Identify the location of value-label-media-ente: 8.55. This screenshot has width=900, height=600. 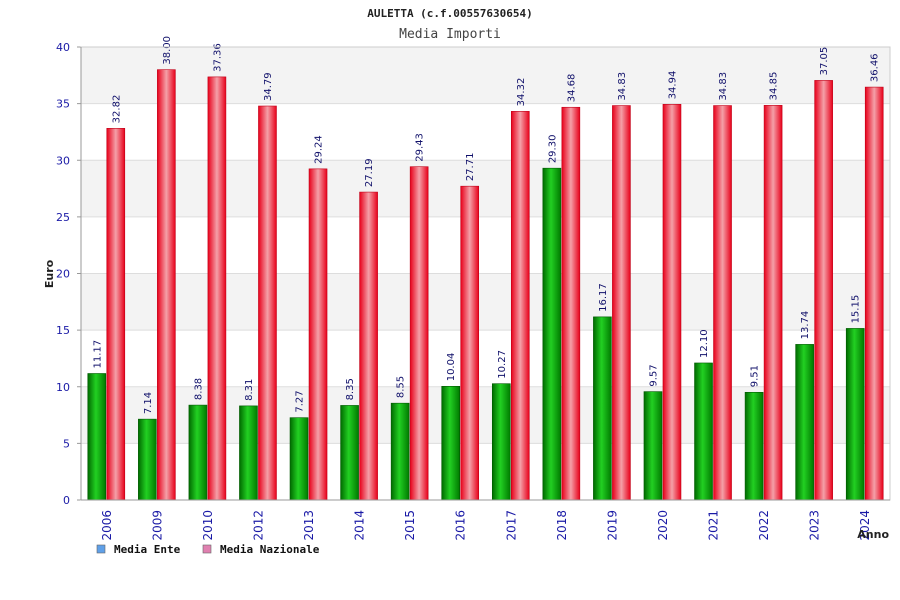
(401, 387).